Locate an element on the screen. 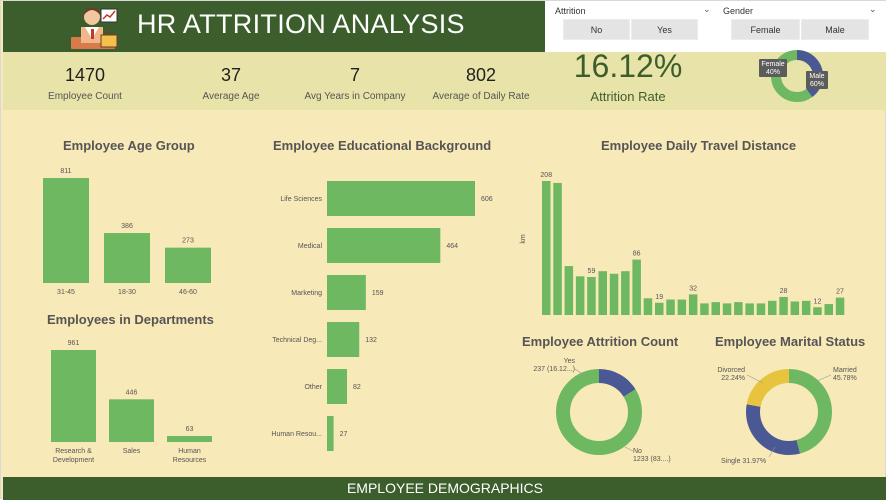 This screenshot has height=500, width=886. slice-label: Male is located at coordinates (816, 76).